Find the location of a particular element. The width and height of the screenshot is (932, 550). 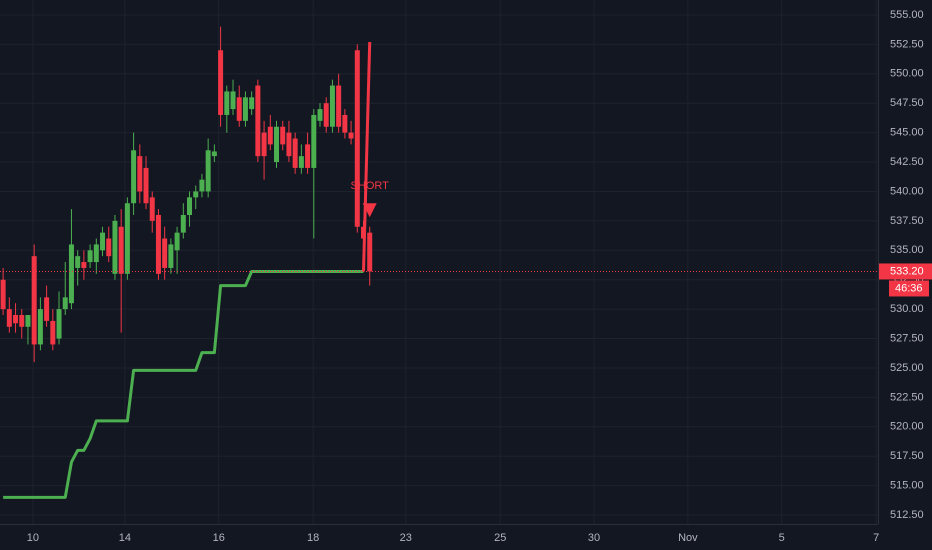

x-tick-label: 16 is located at coordinates (219, 538).